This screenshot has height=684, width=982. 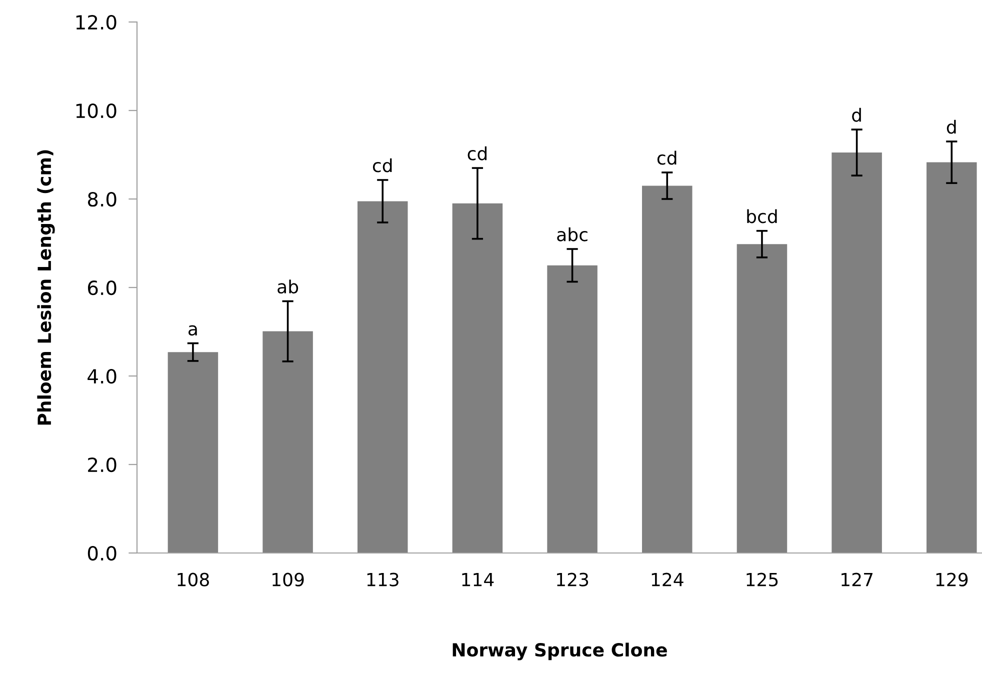 I want to click on x-tick-label: 108, so click(x=193, y=579).